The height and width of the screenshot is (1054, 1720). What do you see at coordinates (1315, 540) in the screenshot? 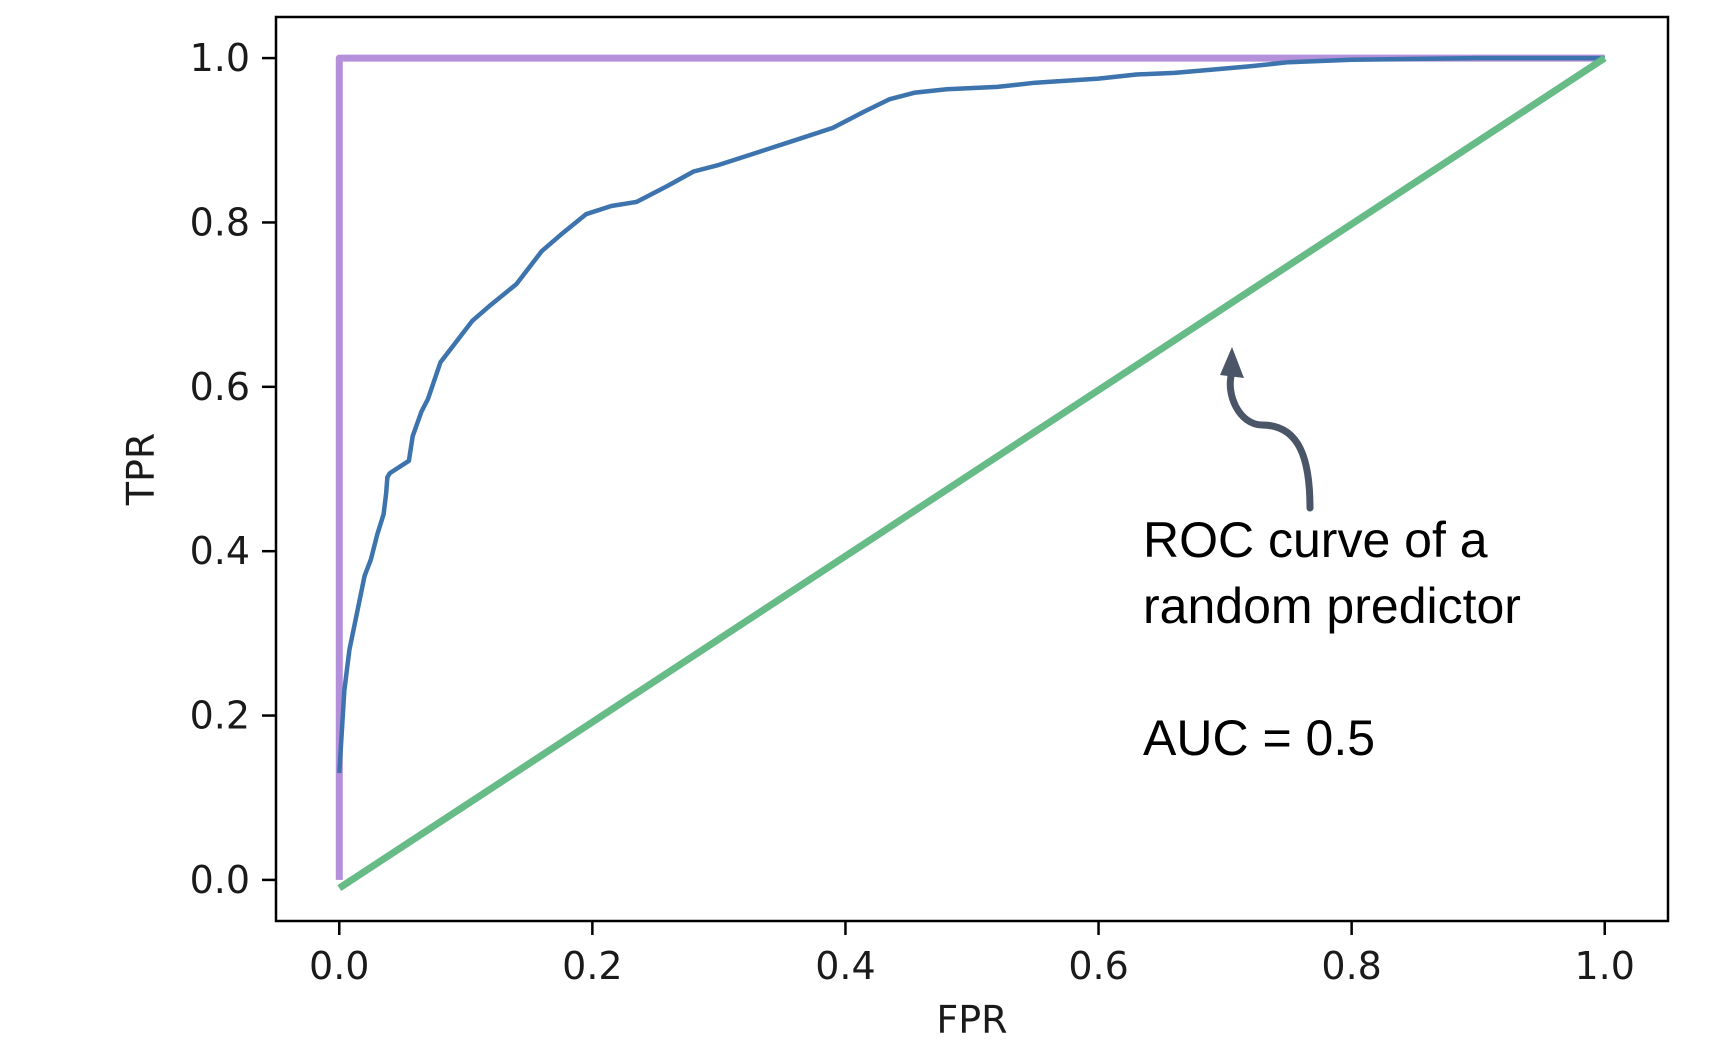
I see `annotation-line-1: ROC curve of a` at bounding box center [1315, 540].